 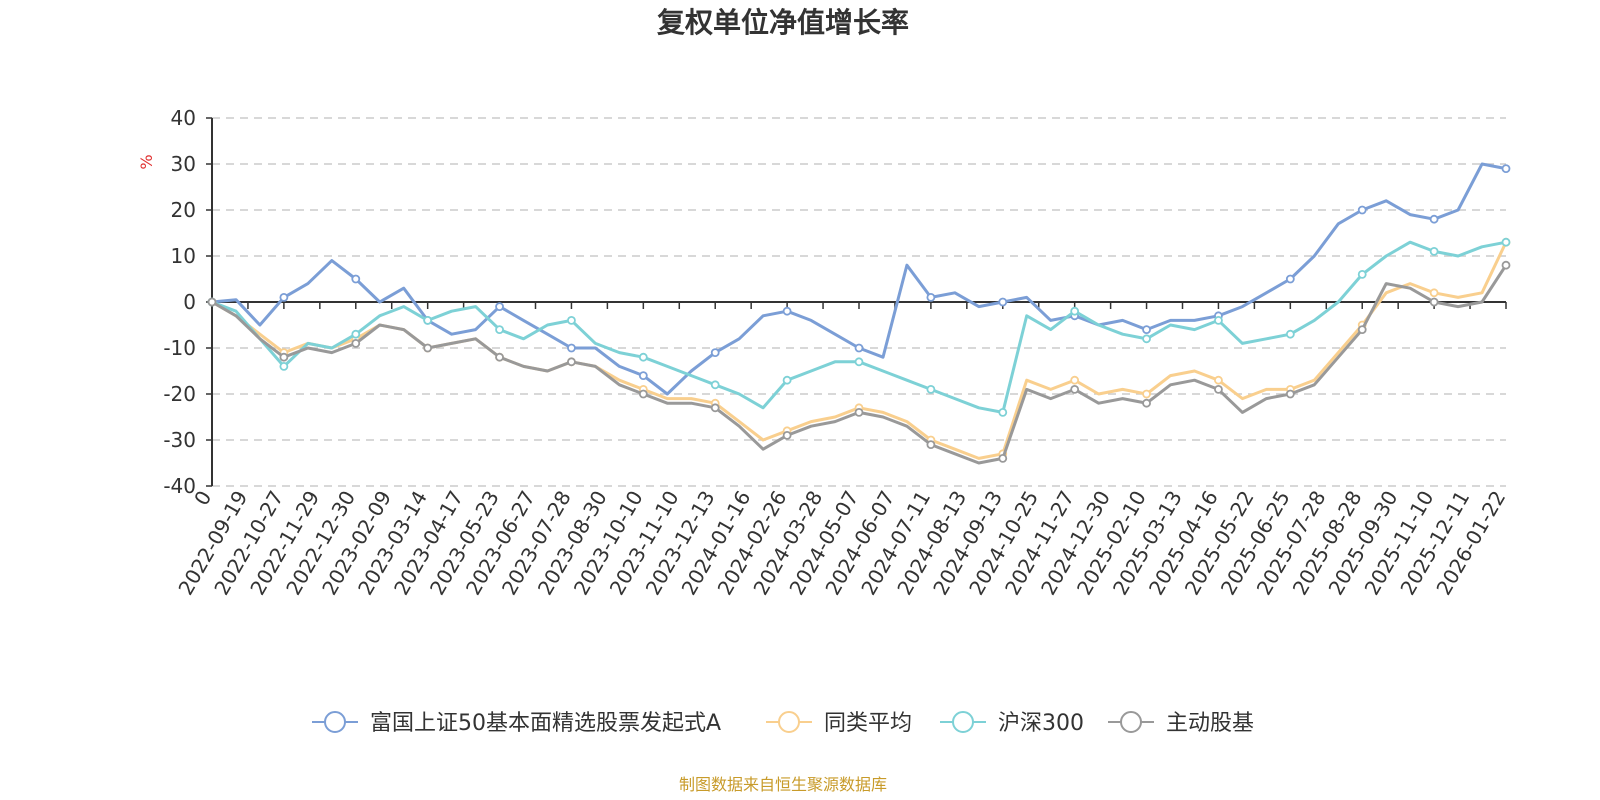 I want to click on y-tick-label: 10, so click(x=183, y=256).